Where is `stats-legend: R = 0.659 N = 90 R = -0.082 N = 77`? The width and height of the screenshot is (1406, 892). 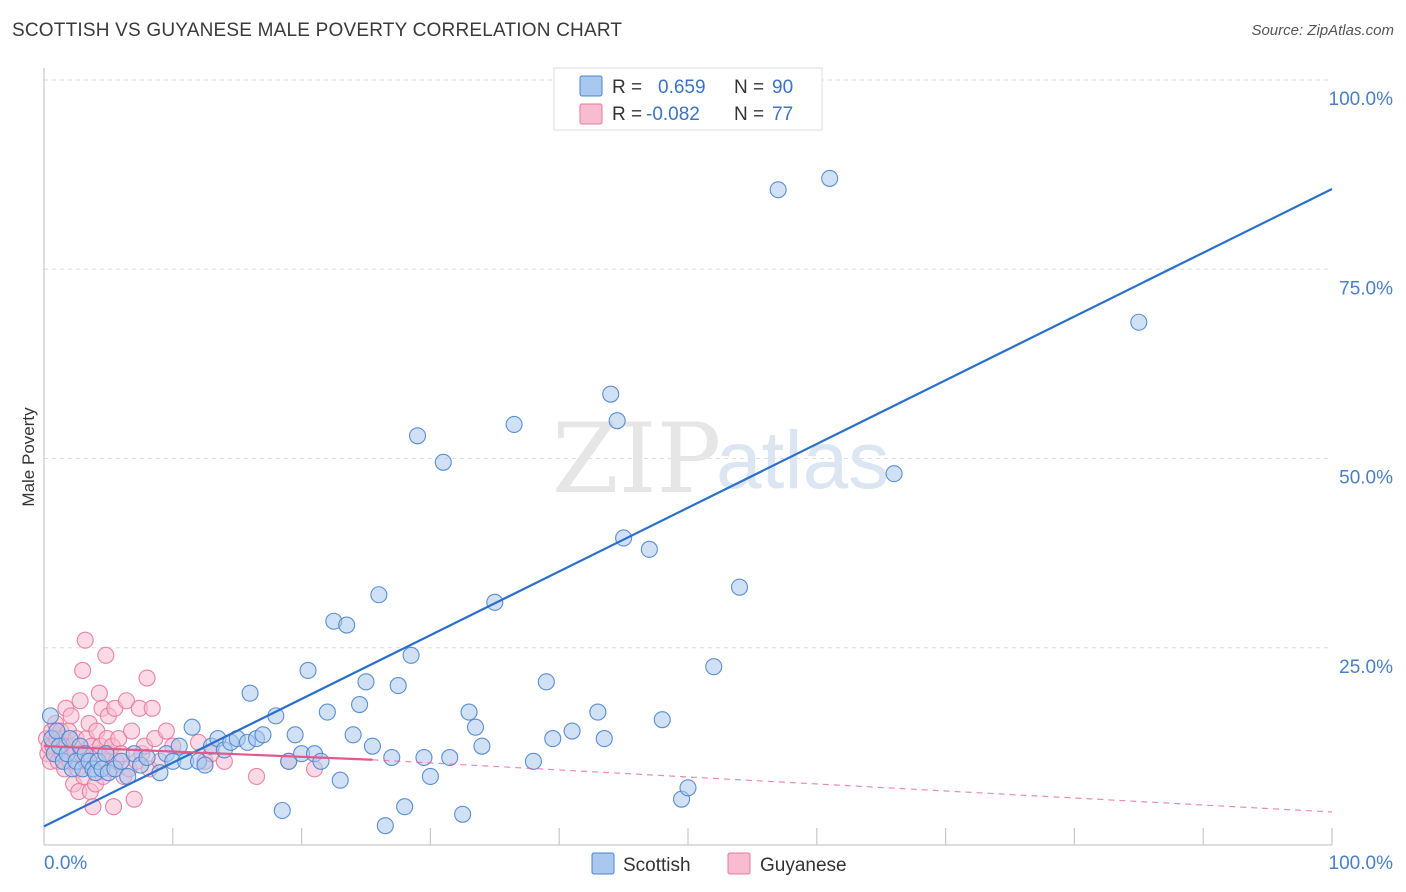
stats-legend: R = 0.659 N = 90 R = -0.082 N = 77 is located at coordinates (688, 99).